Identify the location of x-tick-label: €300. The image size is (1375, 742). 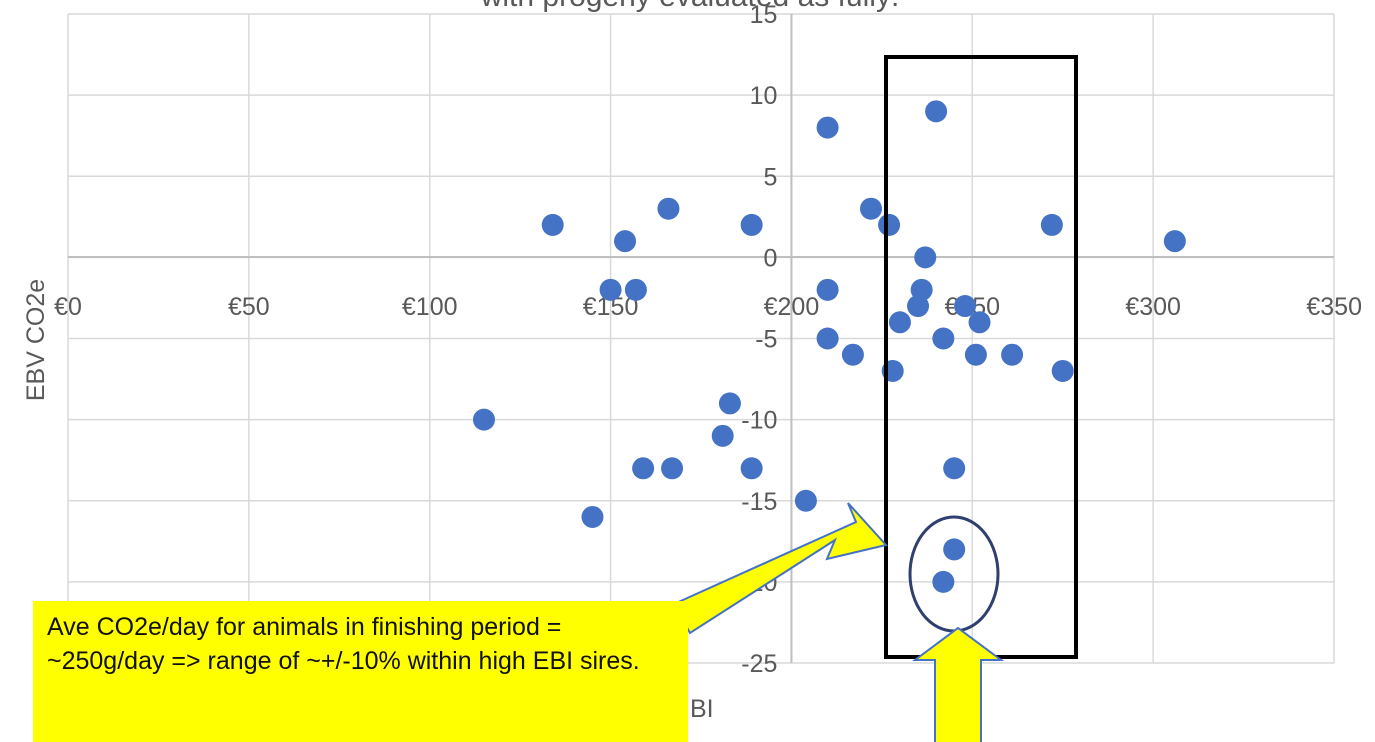
(1153, 307).